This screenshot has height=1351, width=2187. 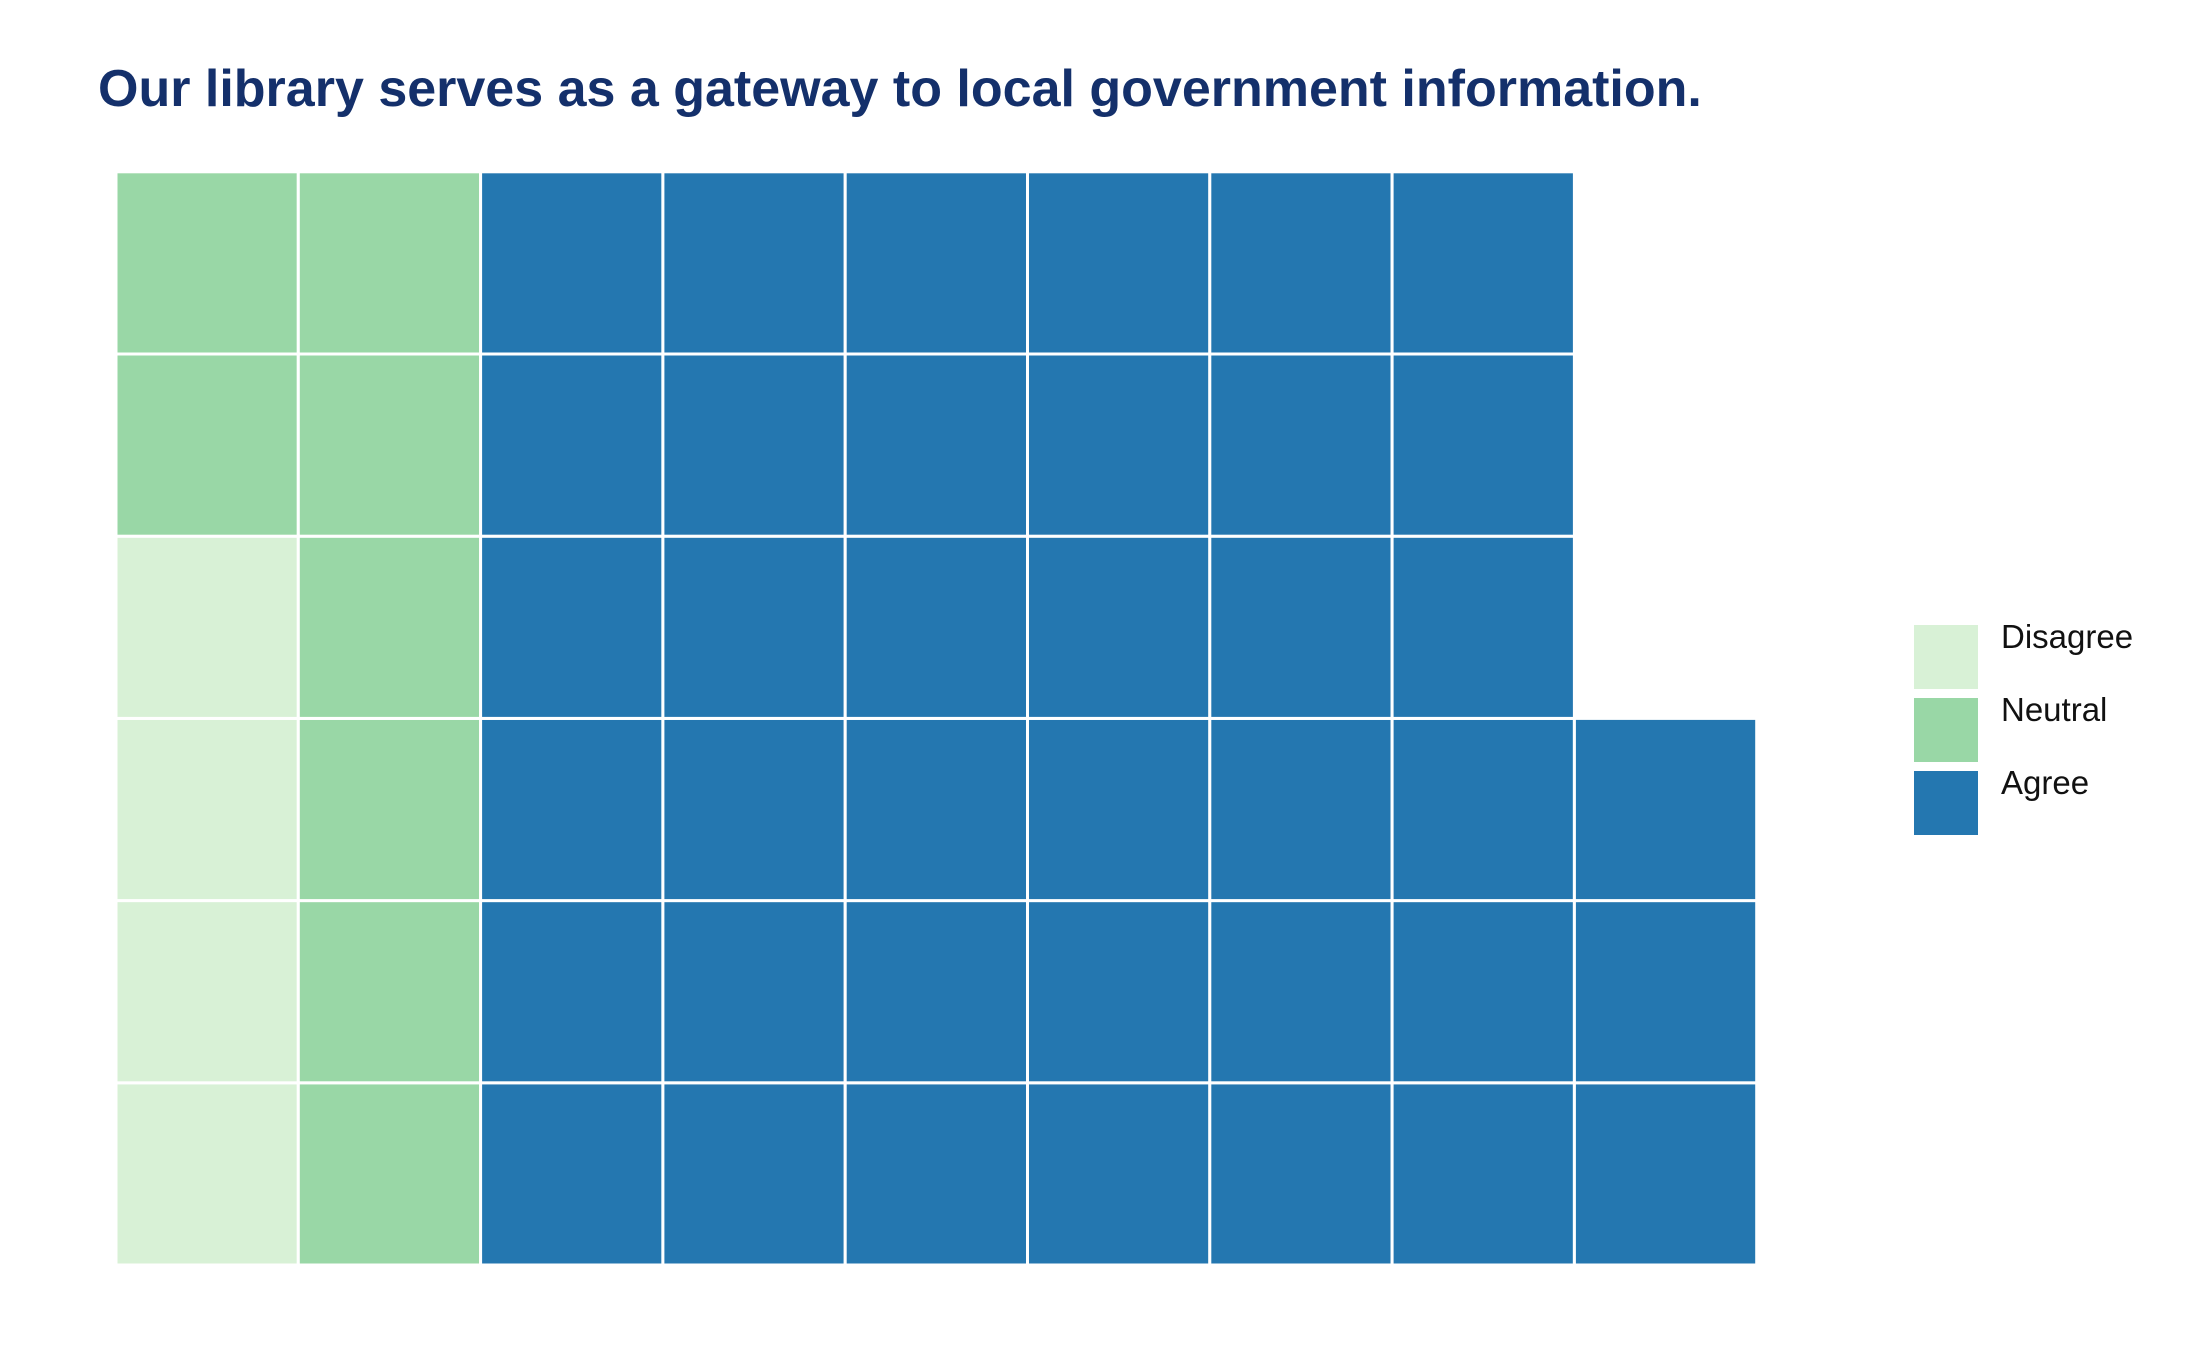 I want to click on legend-label-disagree: Disagree, so click(x=2067, y=636).